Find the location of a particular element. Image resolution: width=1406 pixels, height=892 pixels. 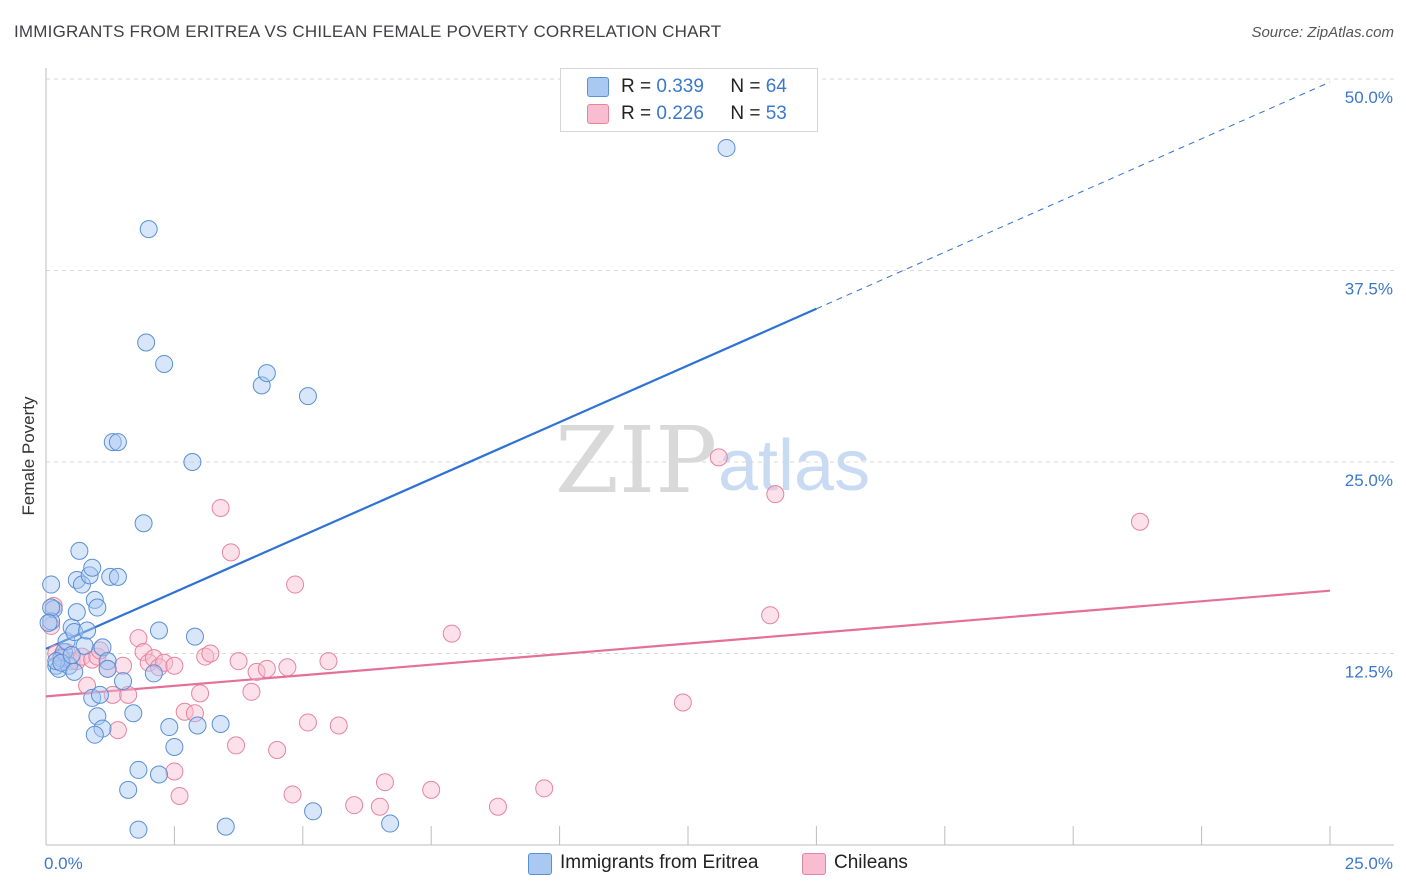

y-tick-labels: 12.5% 25.0% 37.5% 50.0% is located at coordinates (1369, 385).